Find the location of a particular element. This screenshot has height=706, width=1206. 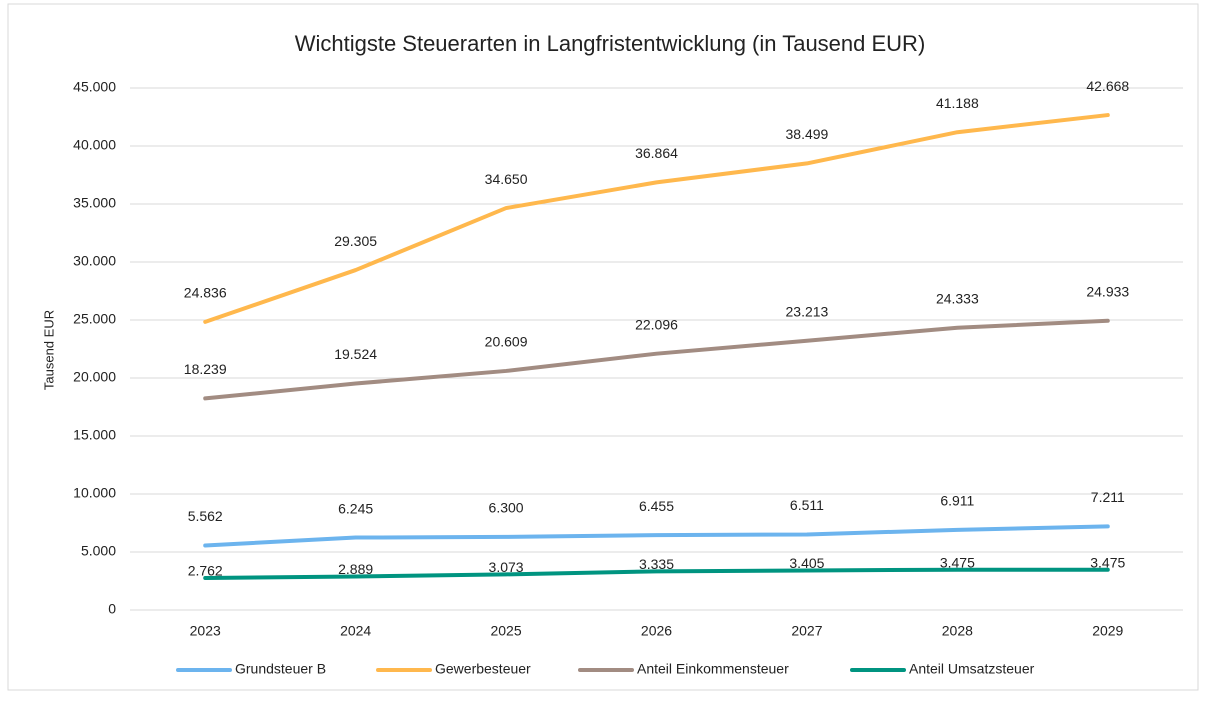

data-label: 38.499 is located at coordinates (807, 134).